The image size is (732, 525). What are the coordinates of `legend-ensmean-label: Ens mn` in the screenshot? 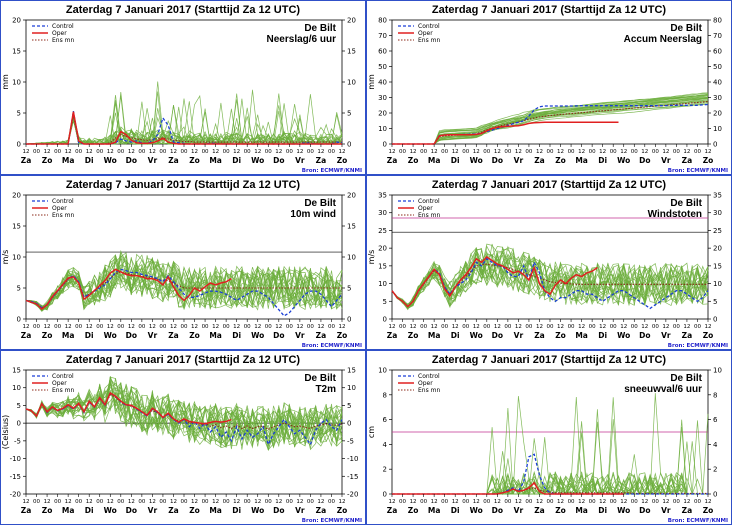 It's located at (429, 390).